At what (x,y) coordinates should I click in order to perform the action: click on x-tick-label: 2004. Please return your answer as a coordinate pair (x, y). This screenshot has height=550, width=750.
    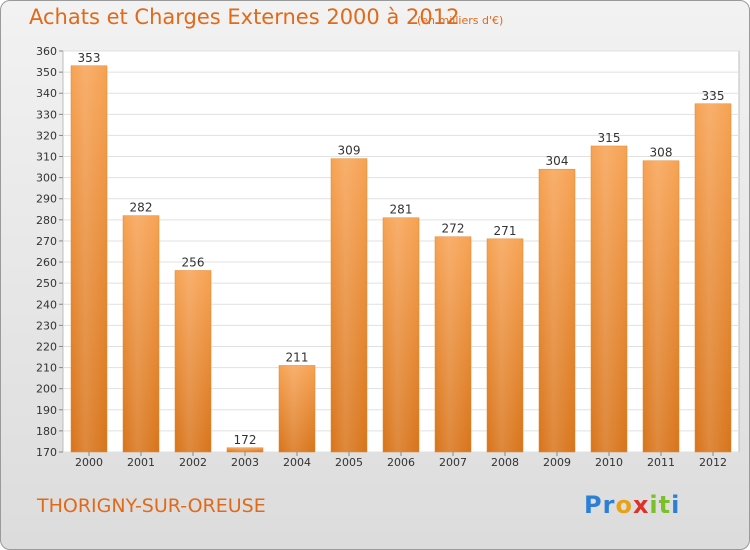
    Looking at the image, I should click on (297, 462).